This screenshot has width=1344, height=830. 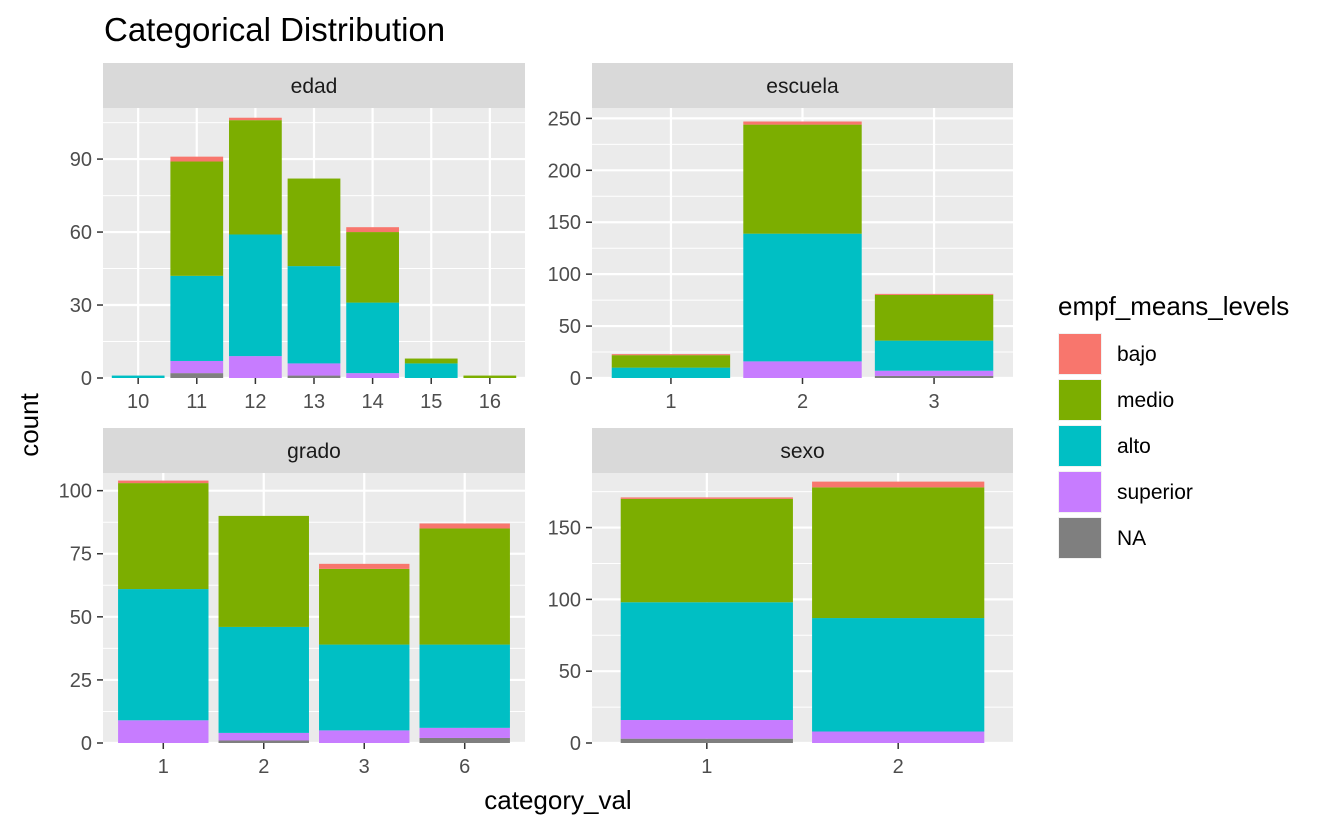 I want to click on bar-segment-grado-2-medio, so click(x=263, y=571).